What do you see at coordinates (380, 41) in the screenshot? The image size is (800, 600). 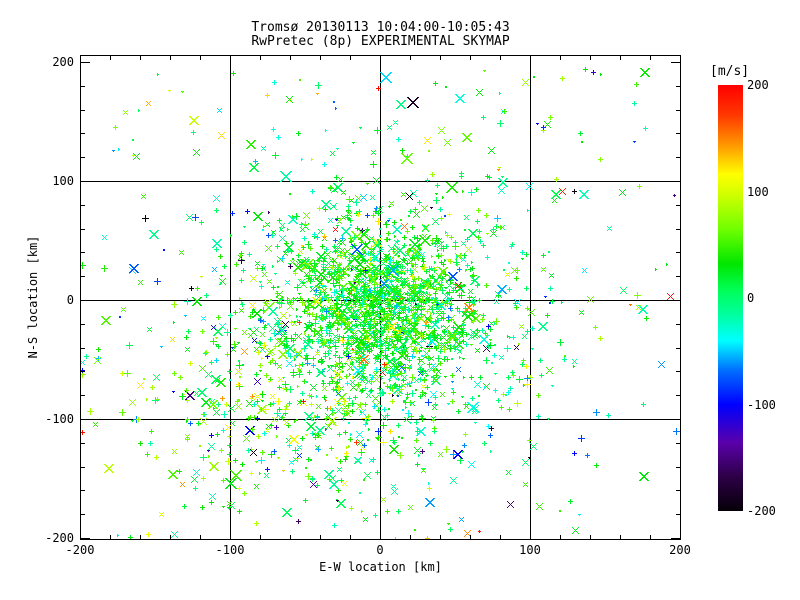 I see `chart-subtitle: RwPretec (8p) EXPERIMENTAL SKYMAP` at bounding box center [380, 41].